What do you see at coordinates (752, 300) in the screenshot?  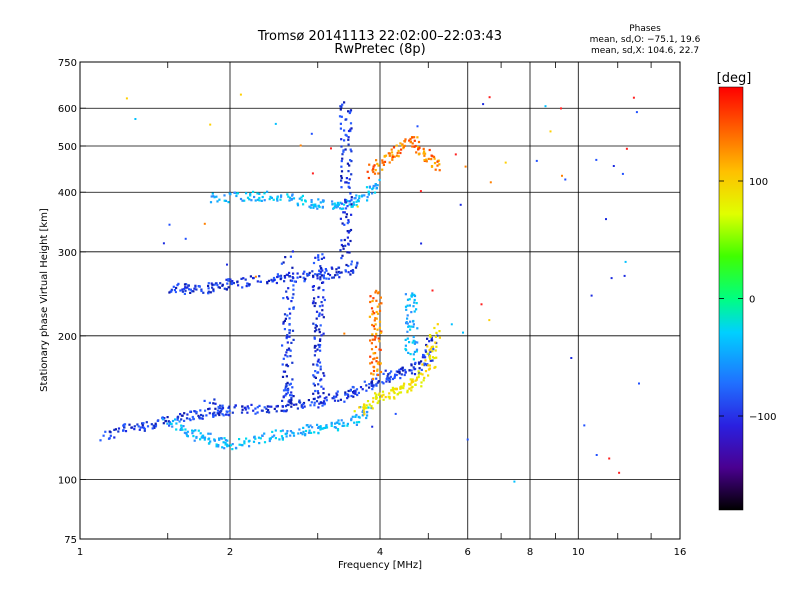 I see `colorbar-tick-label: 0` at bounding box center [752, 300].